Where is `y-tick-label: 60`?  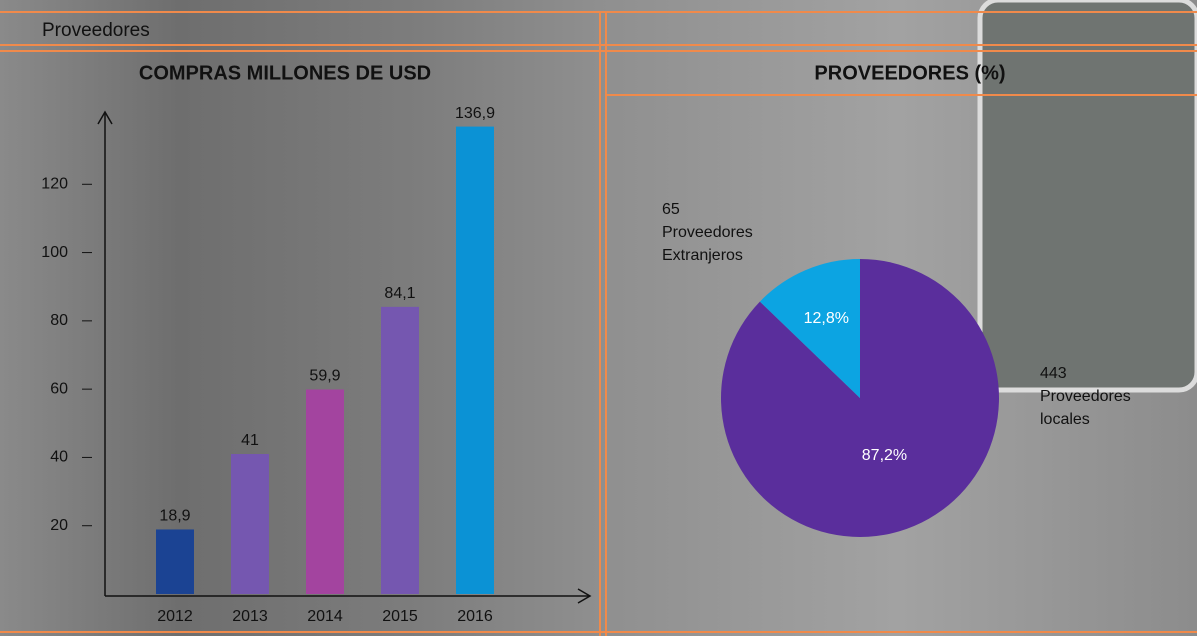 y-tick-label: 60 is located at coordinates (59, 388).